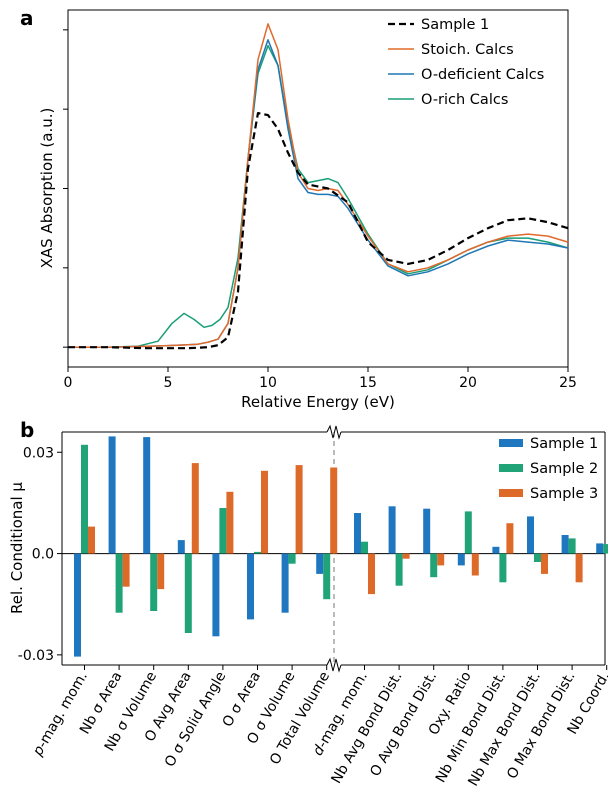  What do you see at coordinates (17, 548) in the screenshot?
I see `panel-b-y-axis-label: Rel. Conditional μ` at bounding box center [17, 548].